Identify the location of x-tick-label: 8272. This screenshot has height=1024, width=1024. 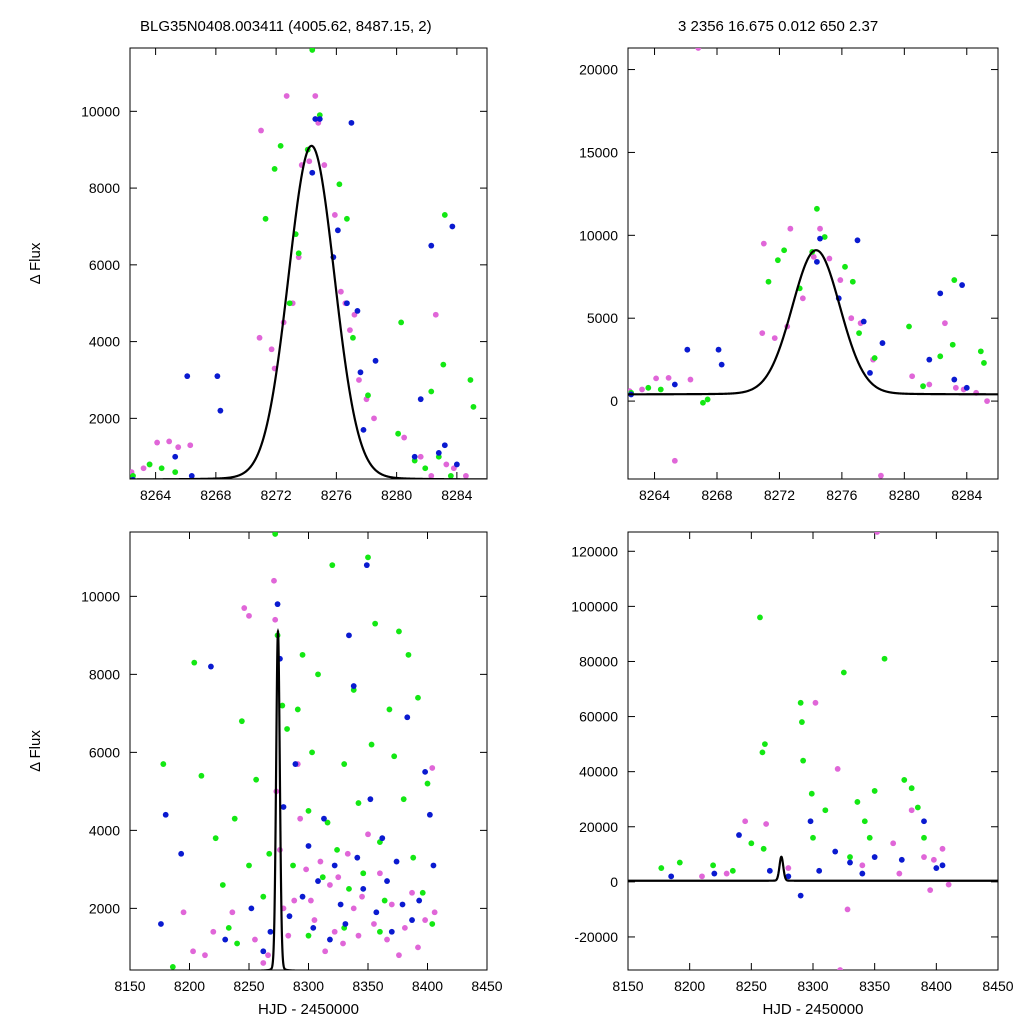
(779, 495).